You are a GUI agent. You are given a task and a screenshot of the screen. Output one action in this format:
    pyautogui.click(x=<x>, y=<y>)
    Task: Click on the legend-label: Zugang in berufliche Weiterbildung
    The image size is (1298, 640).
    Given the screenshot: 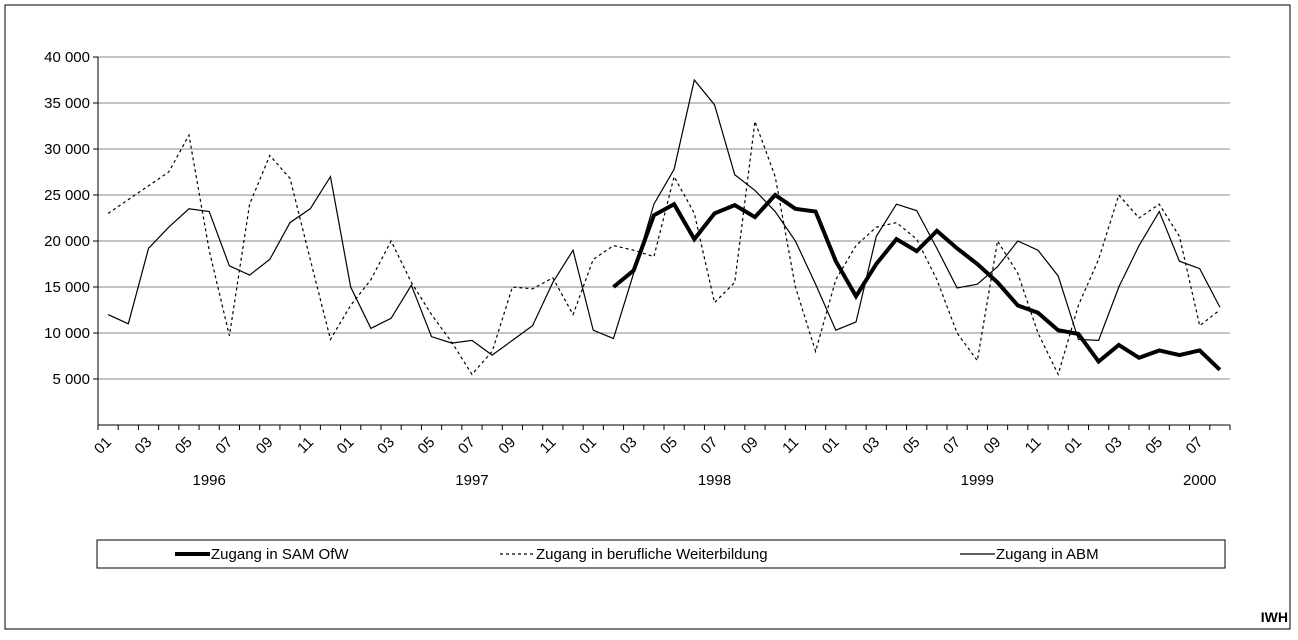 What is the action you would take?
    pyautogui.click(x=652, y=554)
    